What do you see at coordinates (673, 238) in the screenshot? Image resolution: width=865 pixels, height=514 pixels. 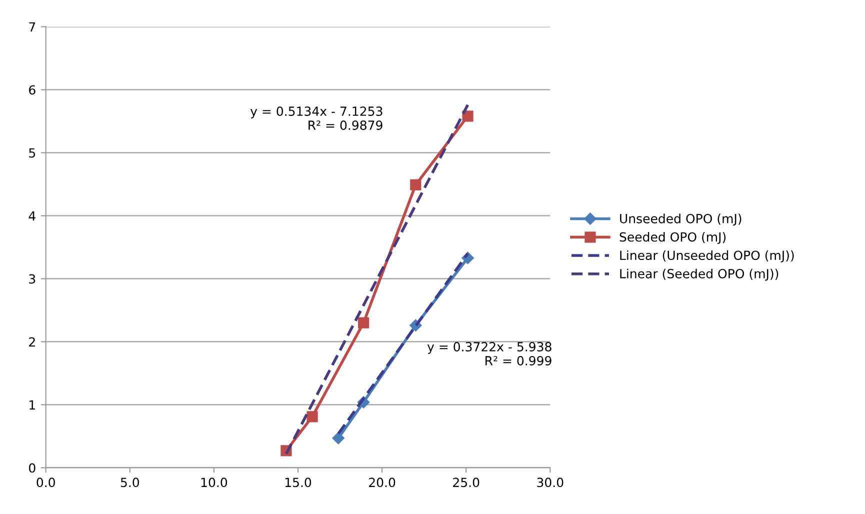 I see `legend-label: Seeded OPO (mJ)` at bounding box center [673, 238].